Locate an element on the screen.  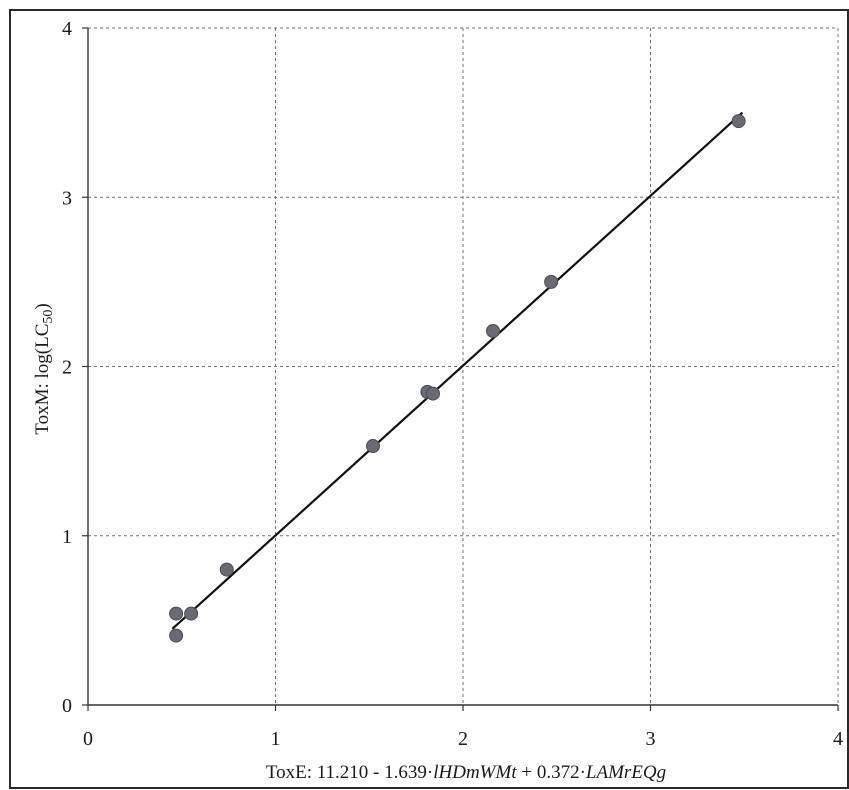
y-tick-label: 2 is located at coordinates (67, 368).